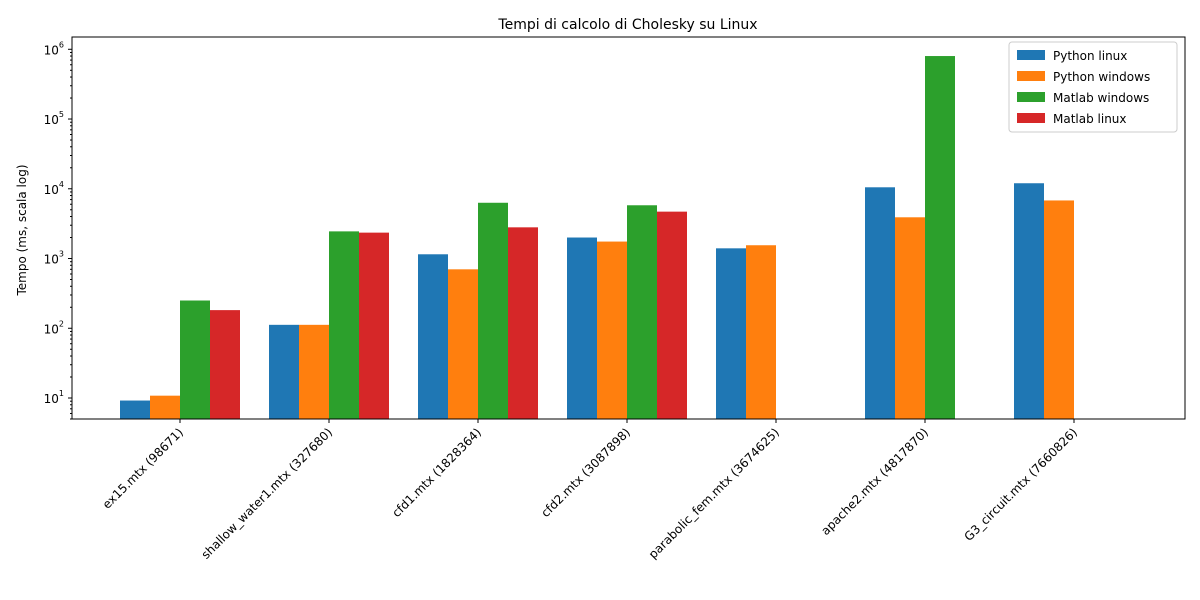  Describe the element at coordinates (22, 230) in the screenshot. I see `y-axis-label: Tempo (ms, scala log)` at that location.